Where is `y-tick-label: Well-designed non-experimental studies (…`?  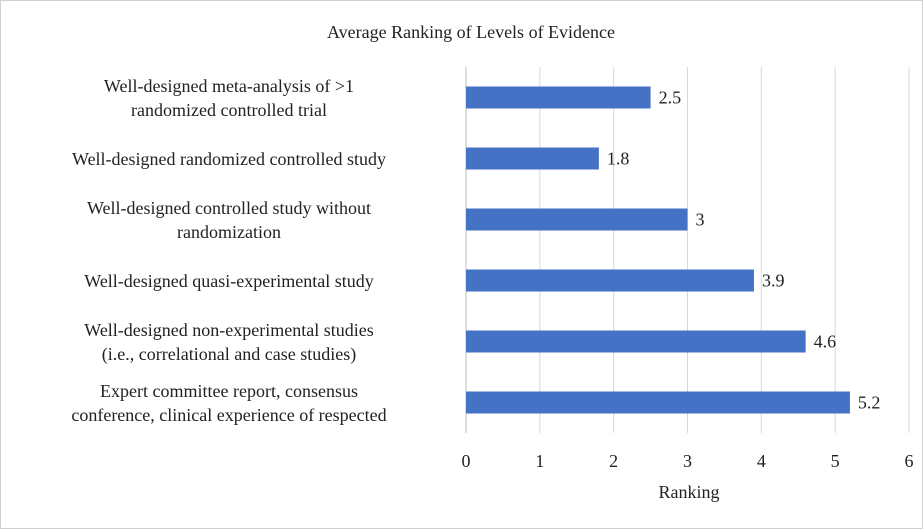 y-tick-label: Well-designed non-experimental studies (… is located at coordinates (229, 341).